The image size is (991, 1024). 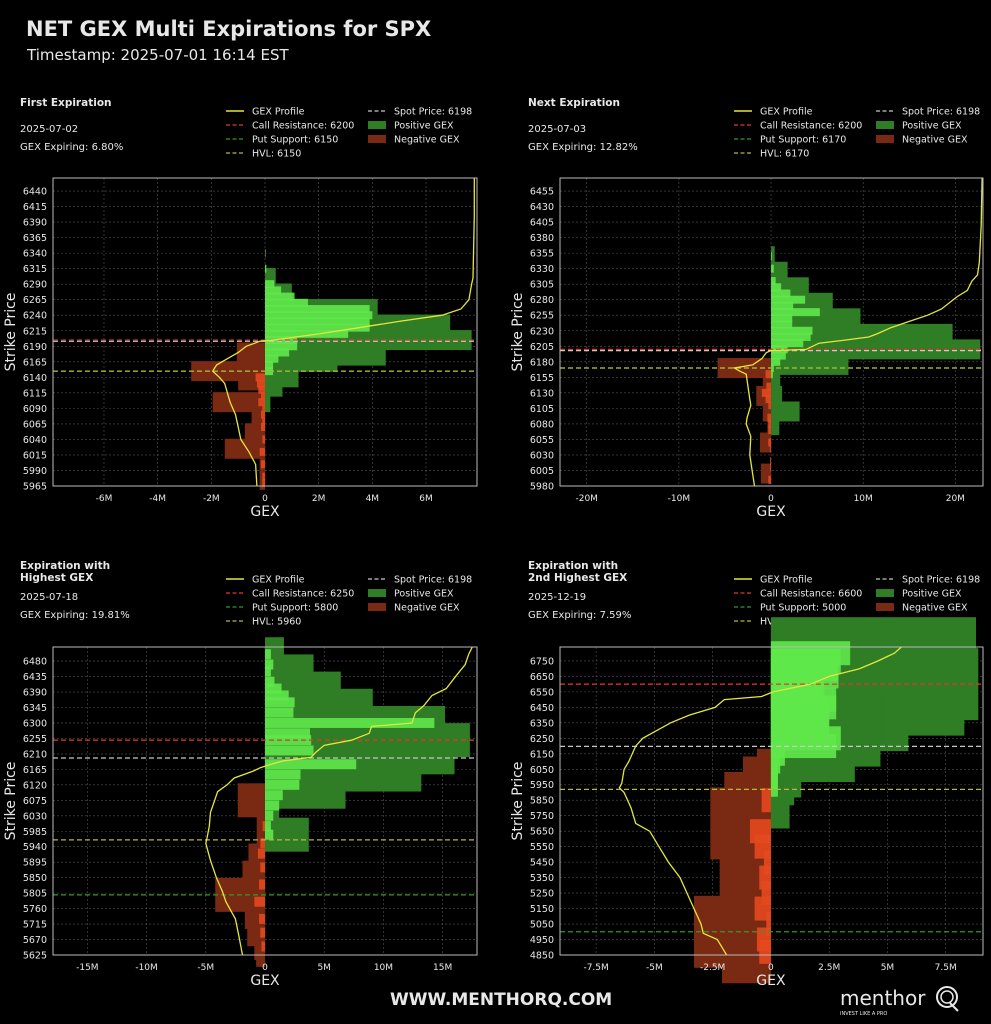 I want to click on gex-expiring: GEX Expiring: 6.80%, so click(x=71, y=147).